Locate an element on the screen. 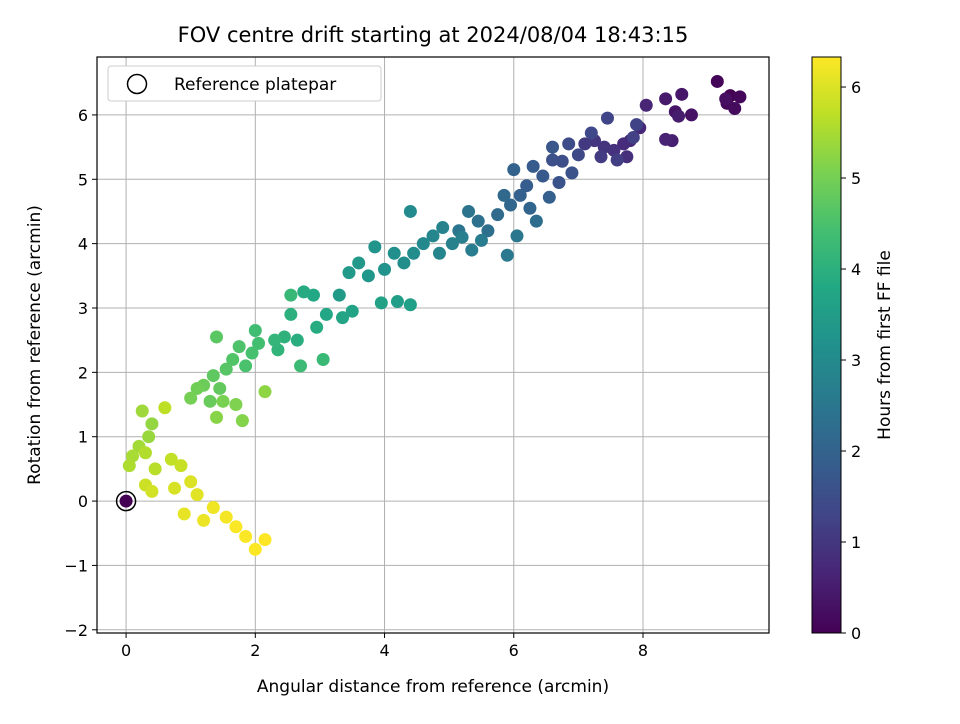 The image size is (960, 724). y-tick-label: −2 is located at coordinates (76, 630).